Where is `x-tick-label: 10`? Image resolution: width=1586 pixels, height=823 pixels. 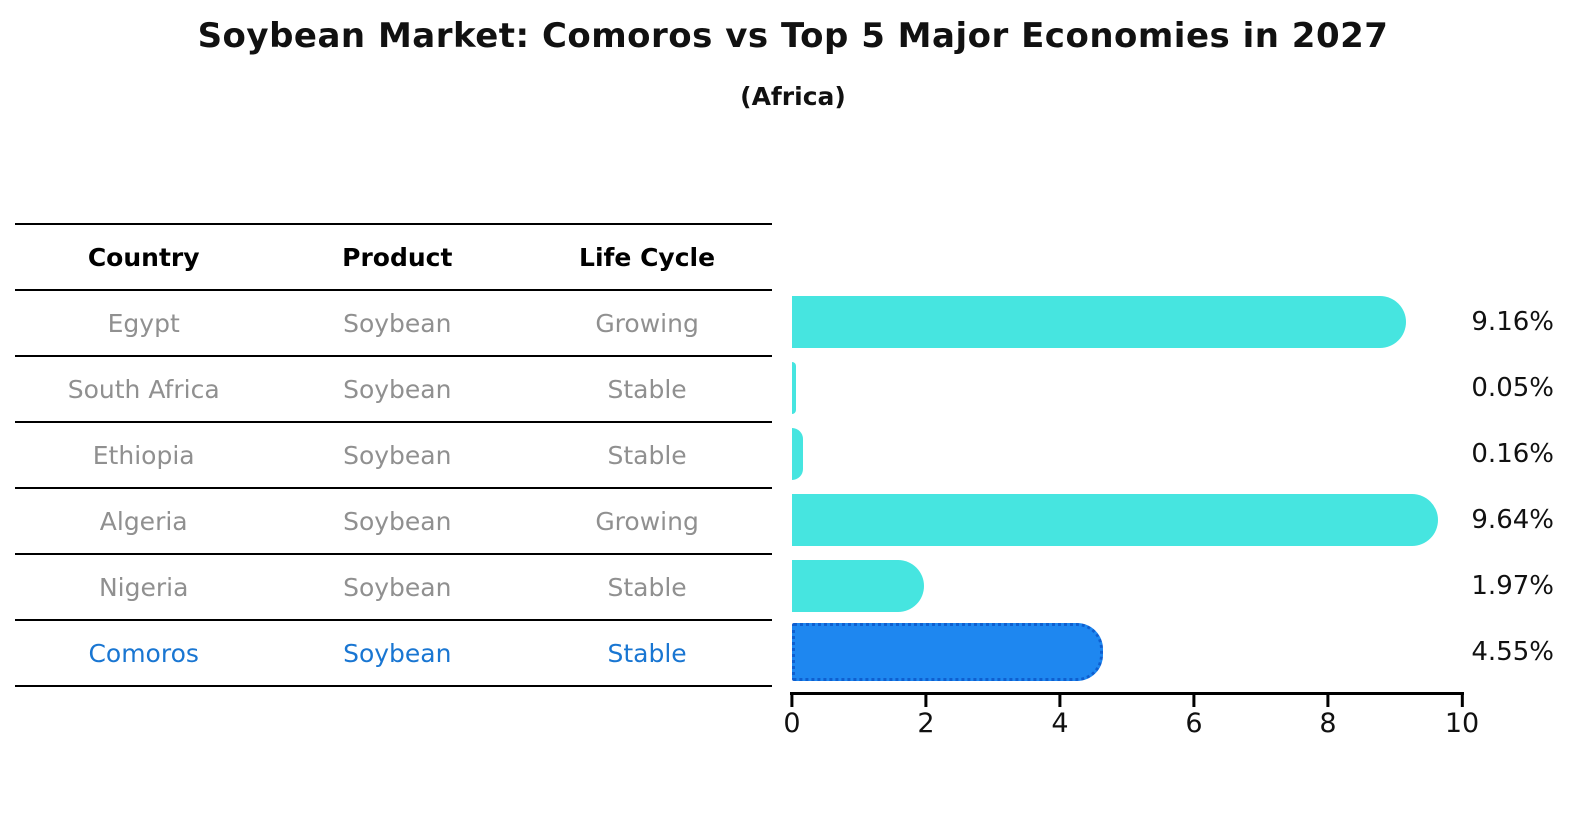 x-tick-label: 10 is located at coordinates (1462, 723).